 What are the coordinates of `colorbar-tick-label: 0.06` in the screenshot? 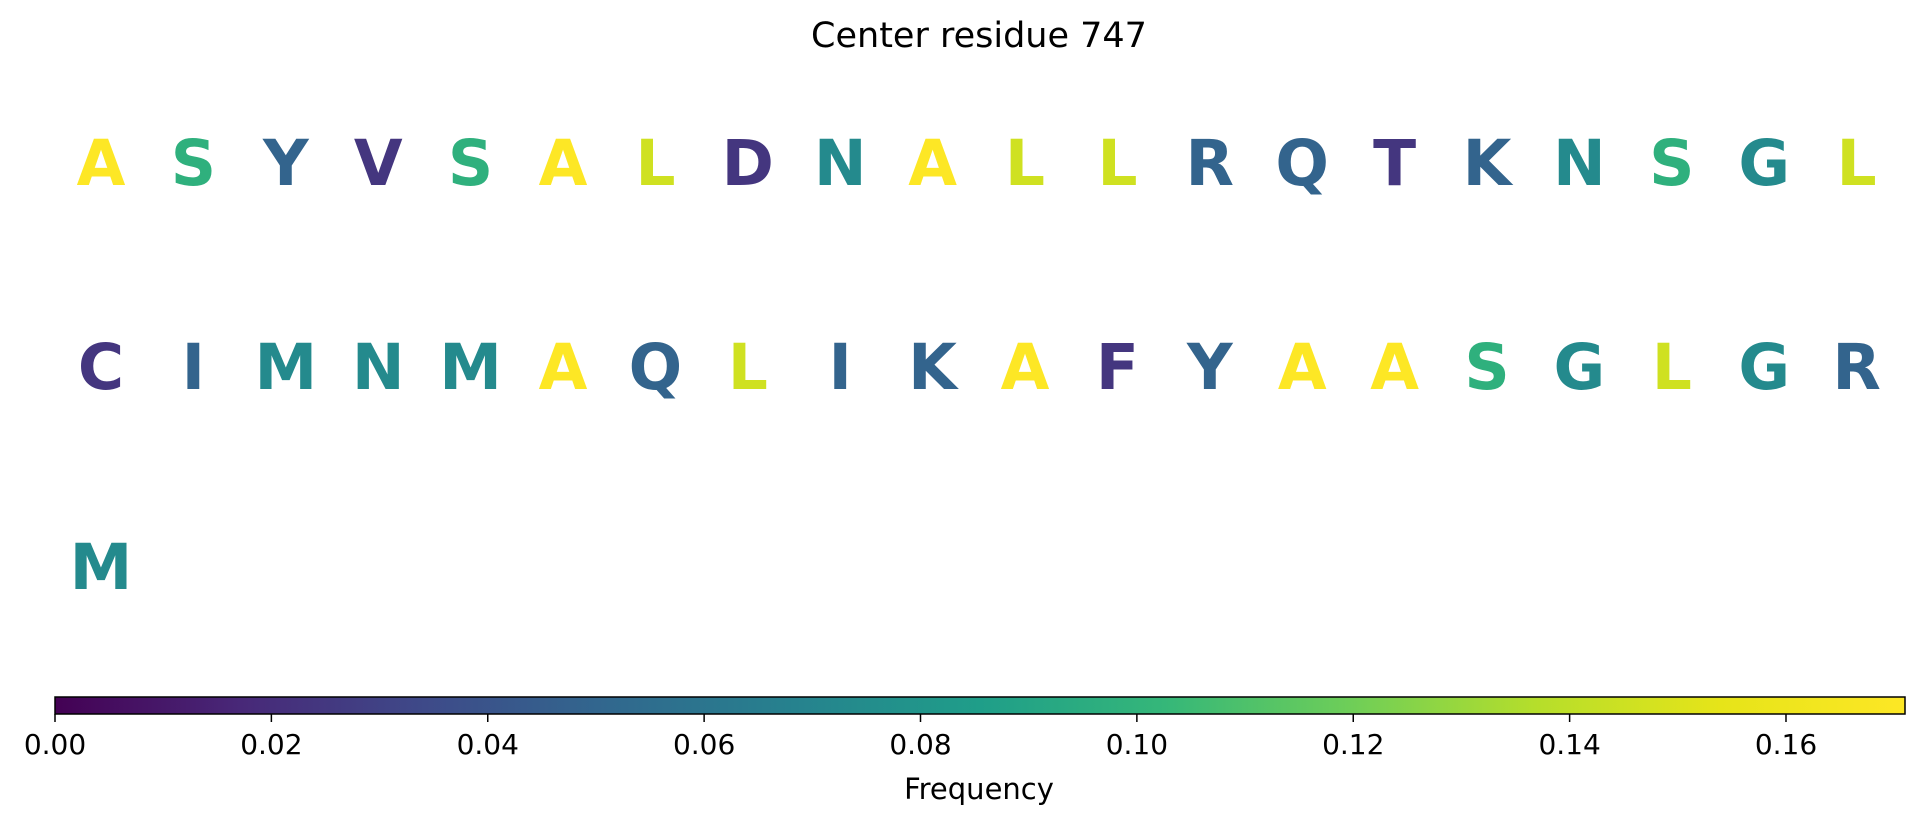 It's located at (704, 744).